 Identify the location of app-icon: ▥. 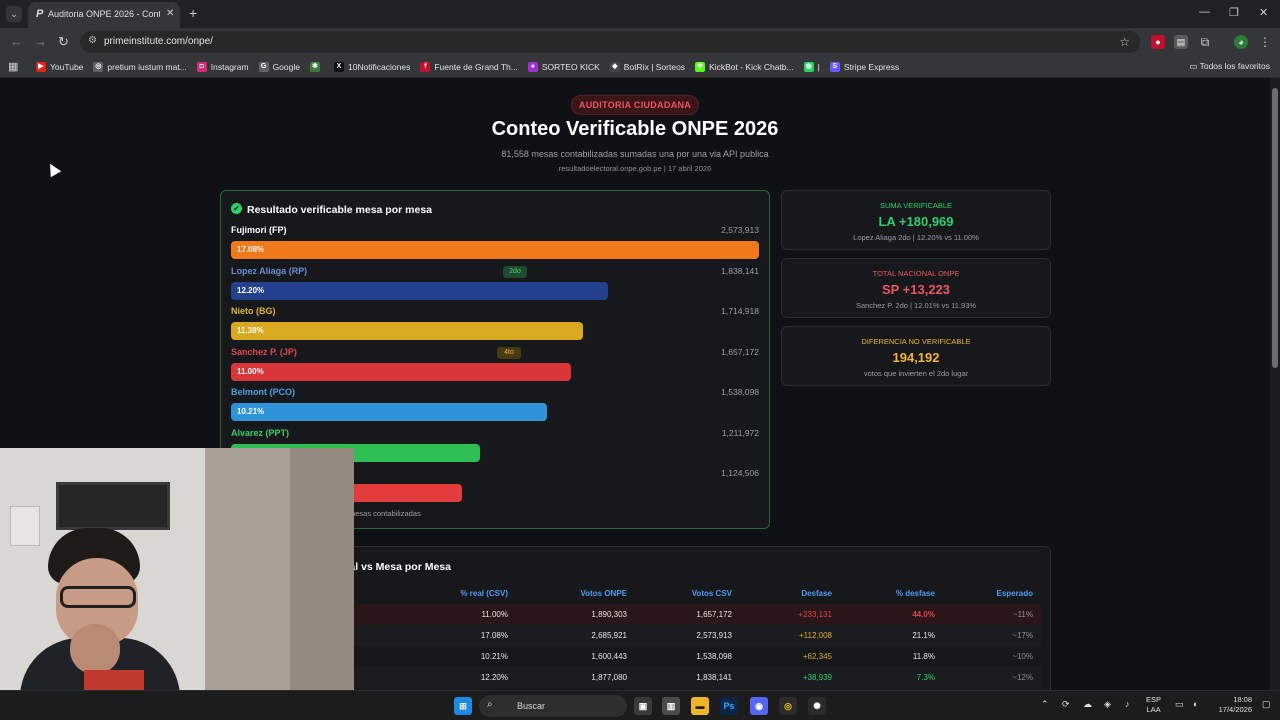
(671, 706).